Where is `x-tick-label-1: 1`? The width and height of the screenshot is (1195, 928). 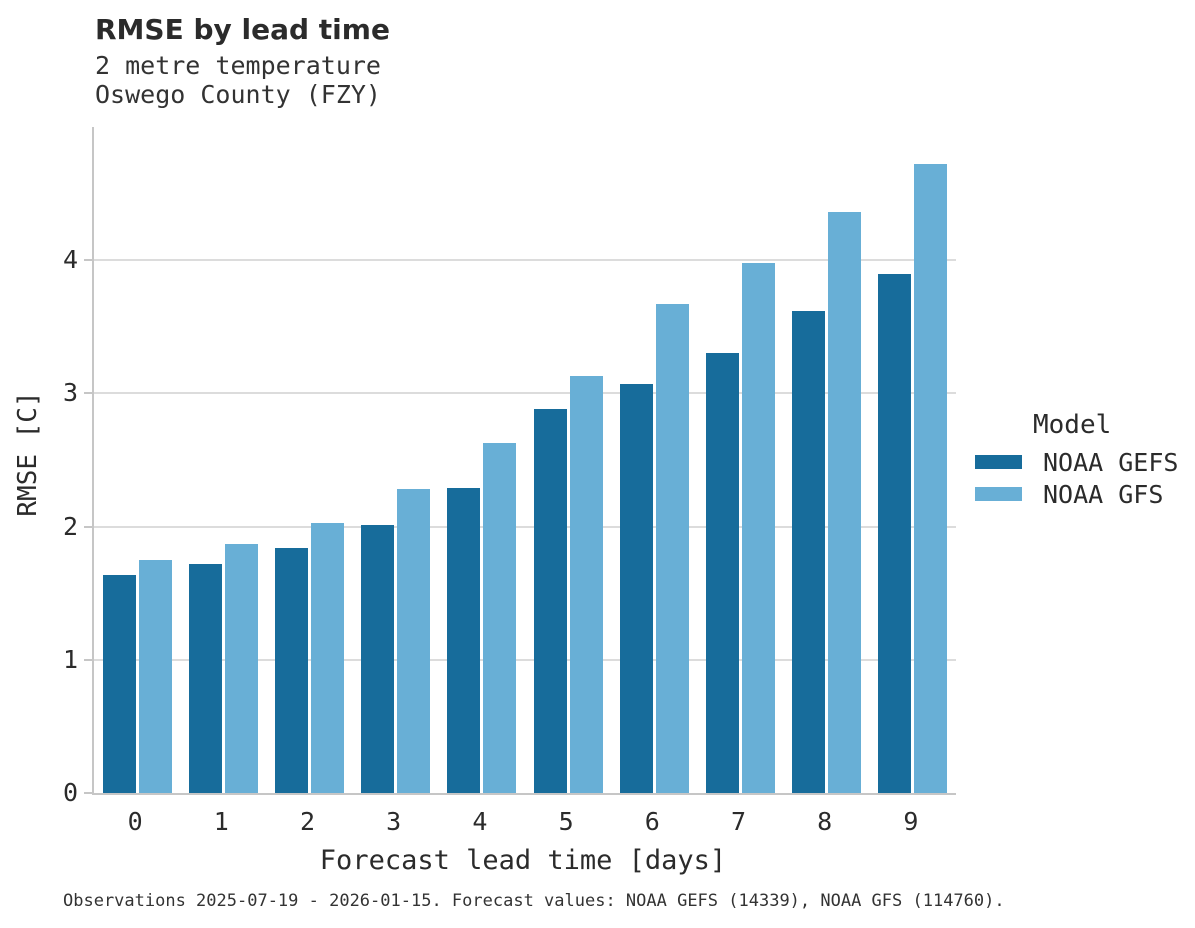
x-tick-label-1: 1 is located at coordinates (221, 821).